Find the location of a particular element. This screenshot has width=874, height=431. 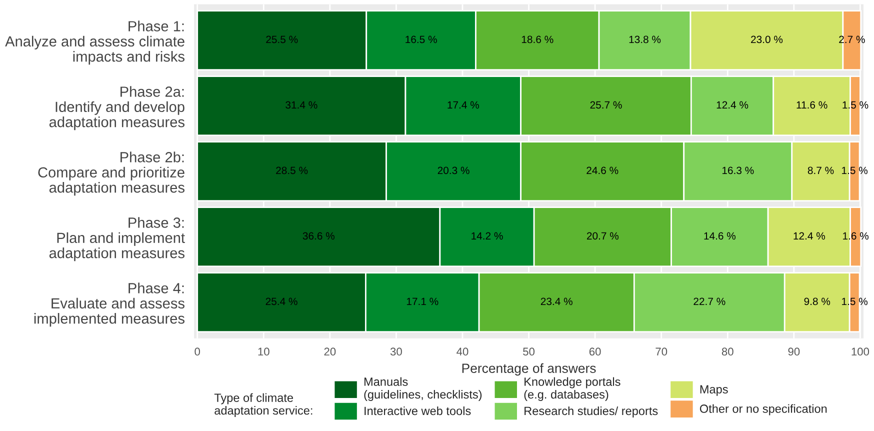

y-tick-label: Phase 2b: Compare and prioritize adaptation measures is located at coordinates (111, 174).